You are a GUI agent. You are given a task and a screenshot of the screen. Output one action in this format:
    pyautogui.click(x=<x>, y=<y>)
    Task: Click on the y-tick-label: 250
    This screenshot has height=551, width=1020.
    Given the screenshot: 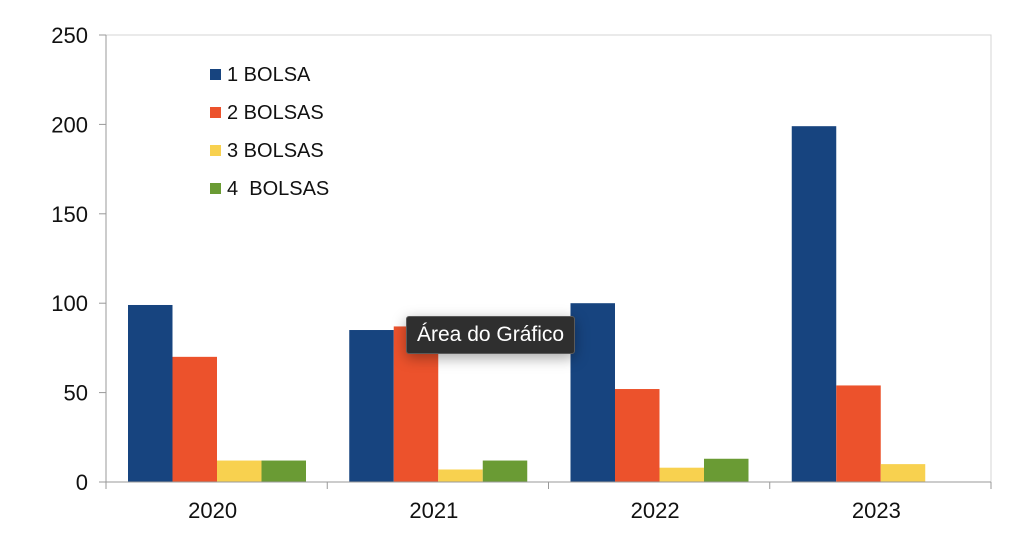 What is the action you would take?
    pyautogui.click(x=69, y=35)
    